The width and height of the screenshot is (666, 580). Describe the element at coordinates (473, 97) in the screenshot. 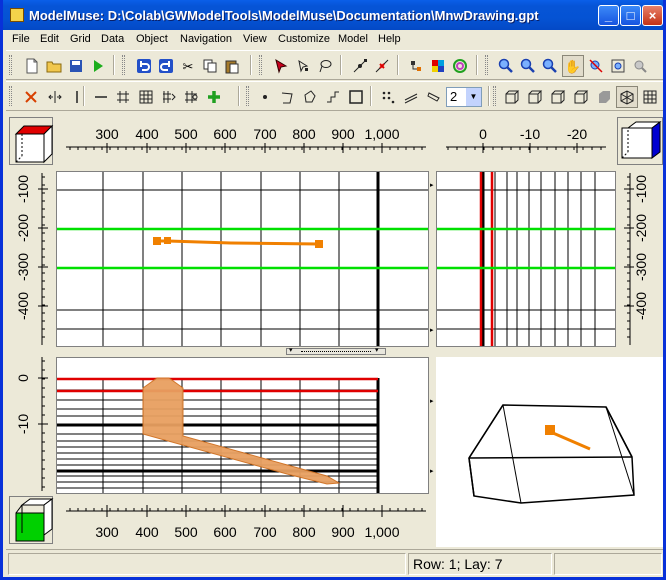

I see `chevron-down-icon: ▼` at that location.